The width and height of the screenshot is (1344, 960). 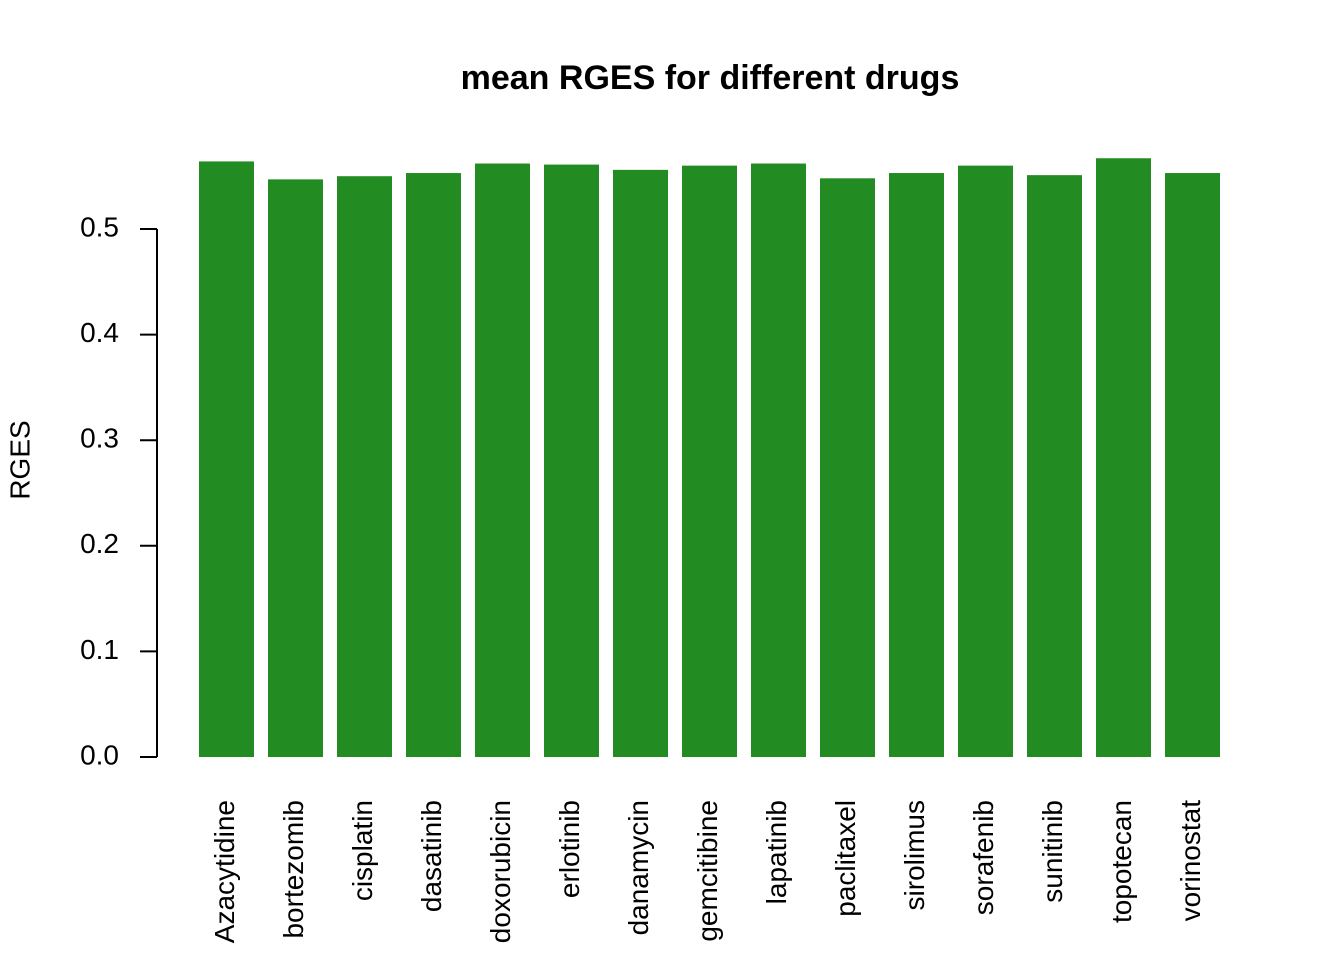 What do you see at coordinates (500, 871) in the screenshot?
I see `x-tick-label: doxorubicin` at bounding box center [500, 871].